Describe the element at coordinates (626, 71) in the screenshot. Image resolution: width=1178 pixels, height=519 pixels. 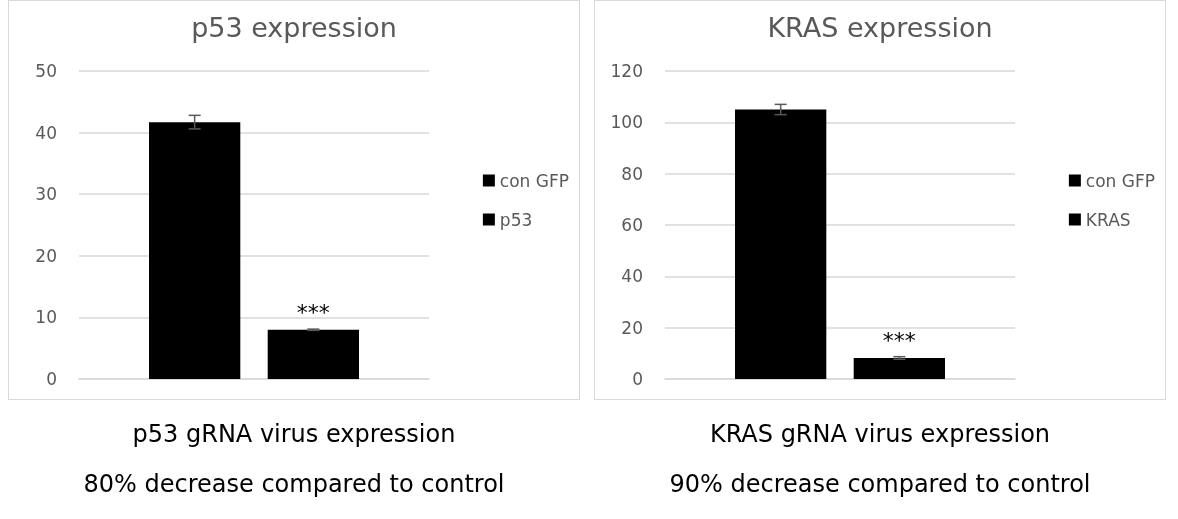
I see `y-tick-label: 120` at that location.